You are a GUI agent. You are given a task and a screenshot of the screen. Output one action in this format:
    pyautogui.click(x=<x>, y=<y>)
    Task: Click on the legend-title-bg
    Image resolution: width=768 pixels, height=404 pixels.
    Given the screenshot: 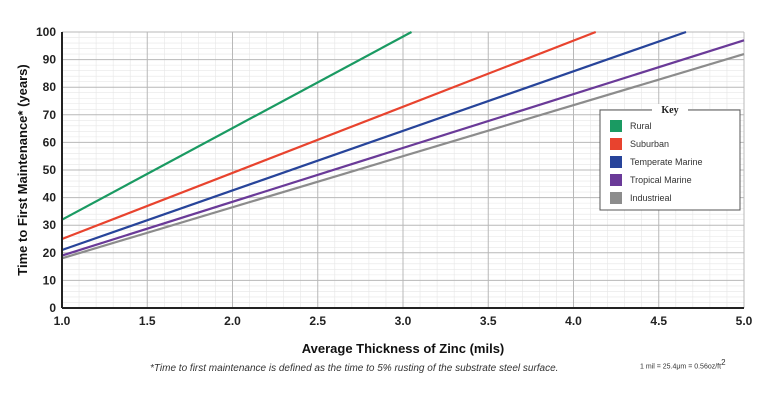 What is the action you would take?
    pyautogui.click(x=670, y=110)
    